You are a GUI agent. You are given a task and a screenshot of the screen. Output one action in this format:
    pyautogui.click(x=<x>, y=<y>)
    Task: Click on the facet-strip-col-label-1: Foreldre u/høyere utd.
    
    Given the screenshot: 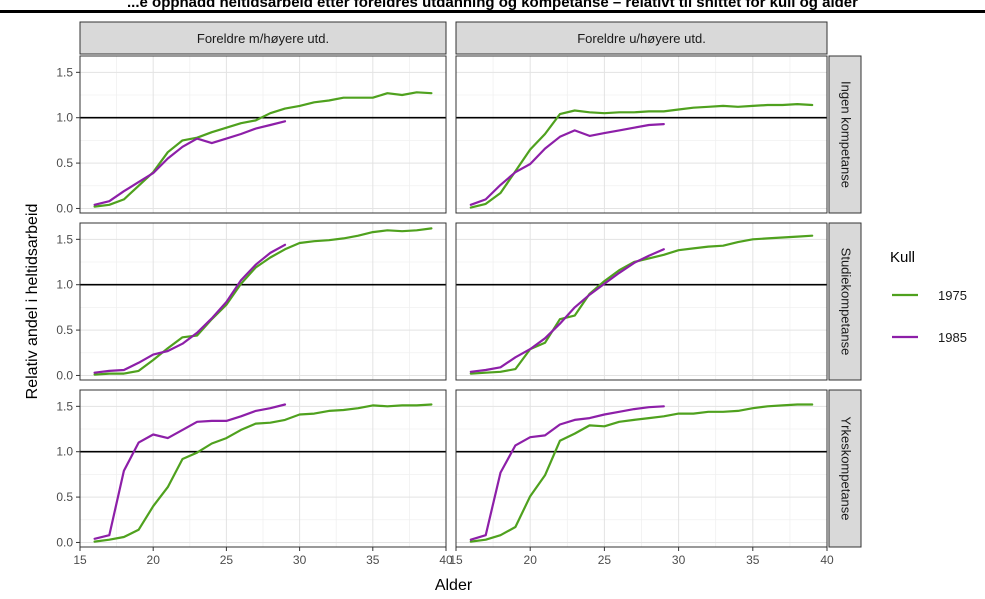 What is the action you would take?
    pyautogui.click(x=641, y=38)
    